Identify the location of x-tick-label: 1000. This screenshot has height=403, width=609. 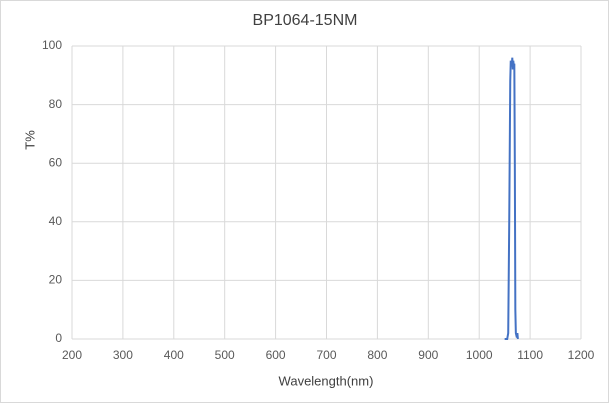
(479, 355).